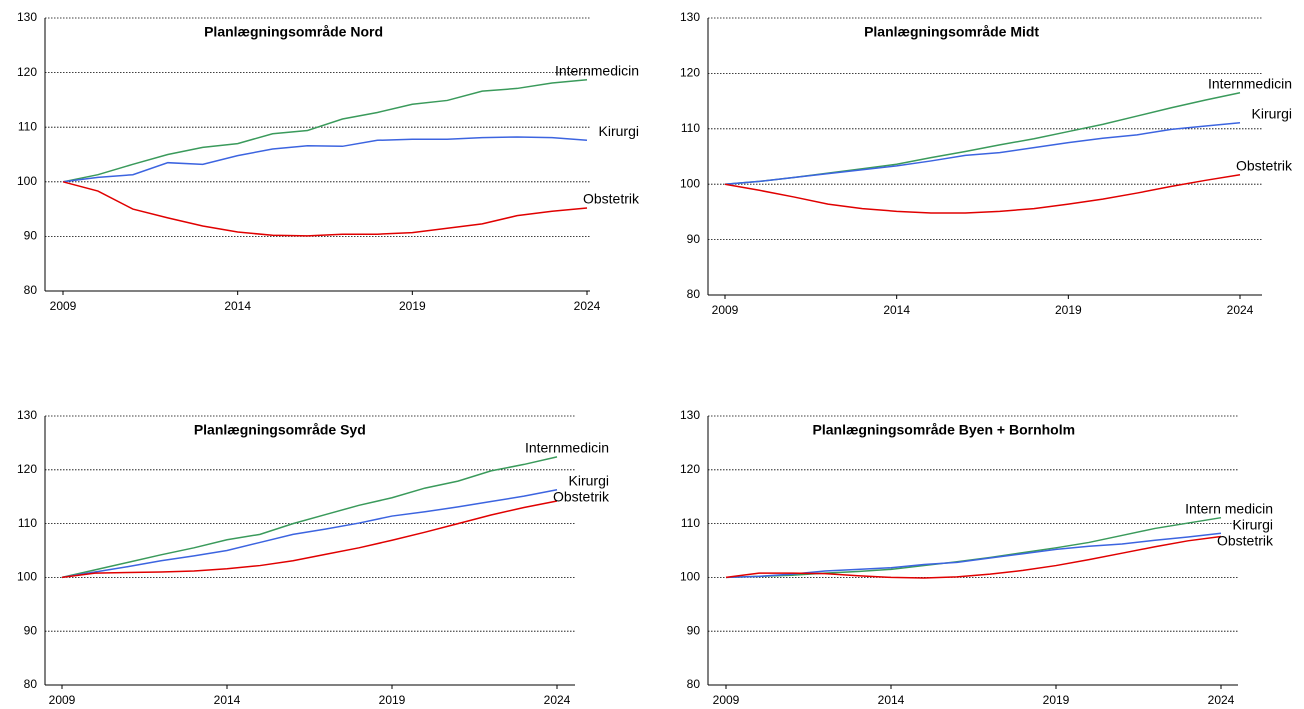  I want to click on series-label: Intern medicin, so click(1229, 508).